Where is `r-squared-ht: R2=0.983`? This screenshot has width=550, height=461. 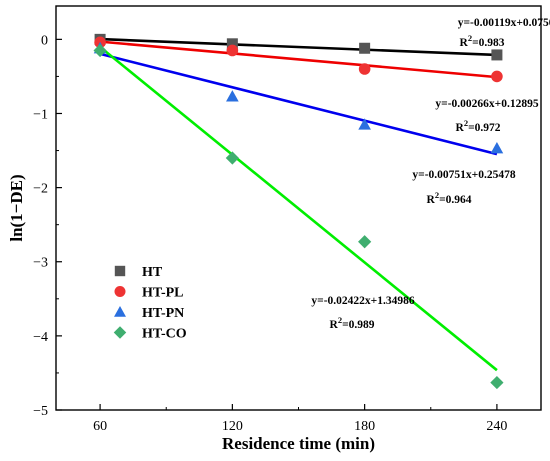 r-squared-ht: R2=0.983 is located at coordinates (482, 41).